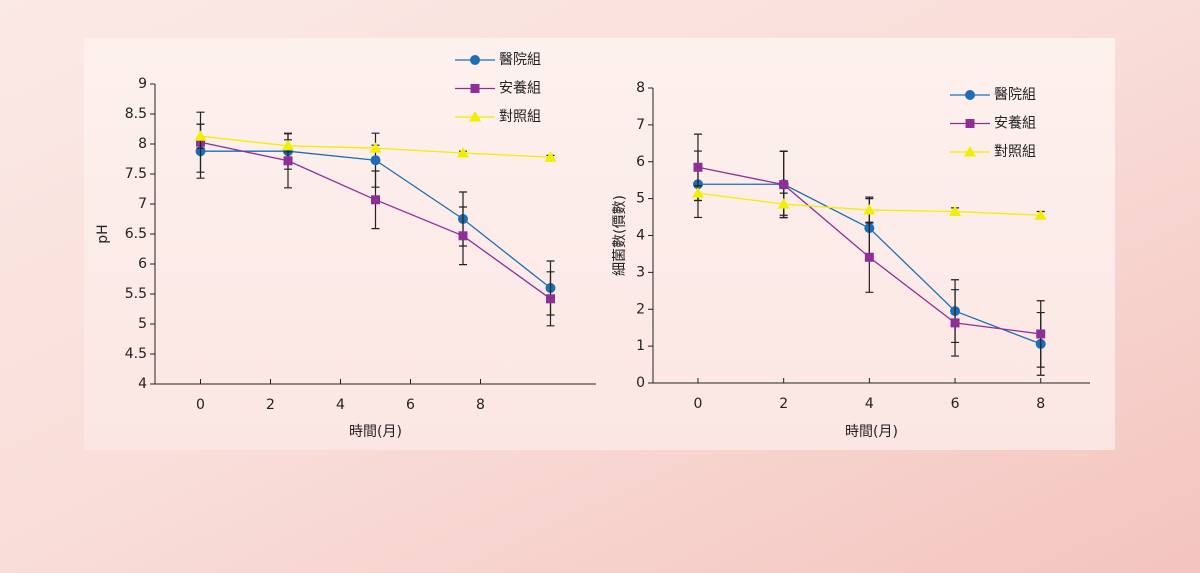 This screenshot has width=1200, height=573. Describe the element at coordinates (619, 235) in the screenshot. I see `y-axis-label: 細菌數(價數)` at that location.